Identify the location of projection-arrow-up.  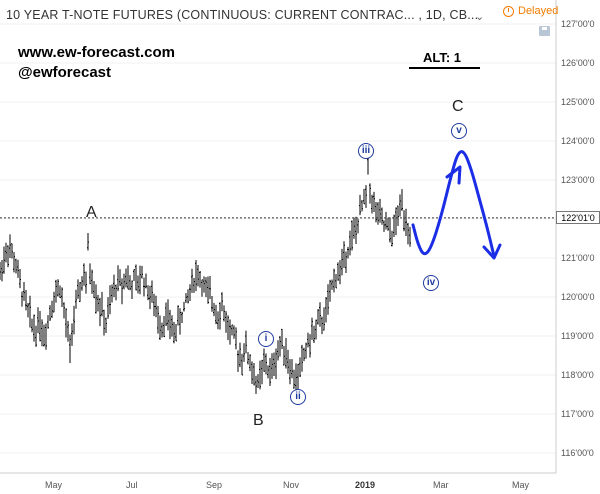
(453, 175).